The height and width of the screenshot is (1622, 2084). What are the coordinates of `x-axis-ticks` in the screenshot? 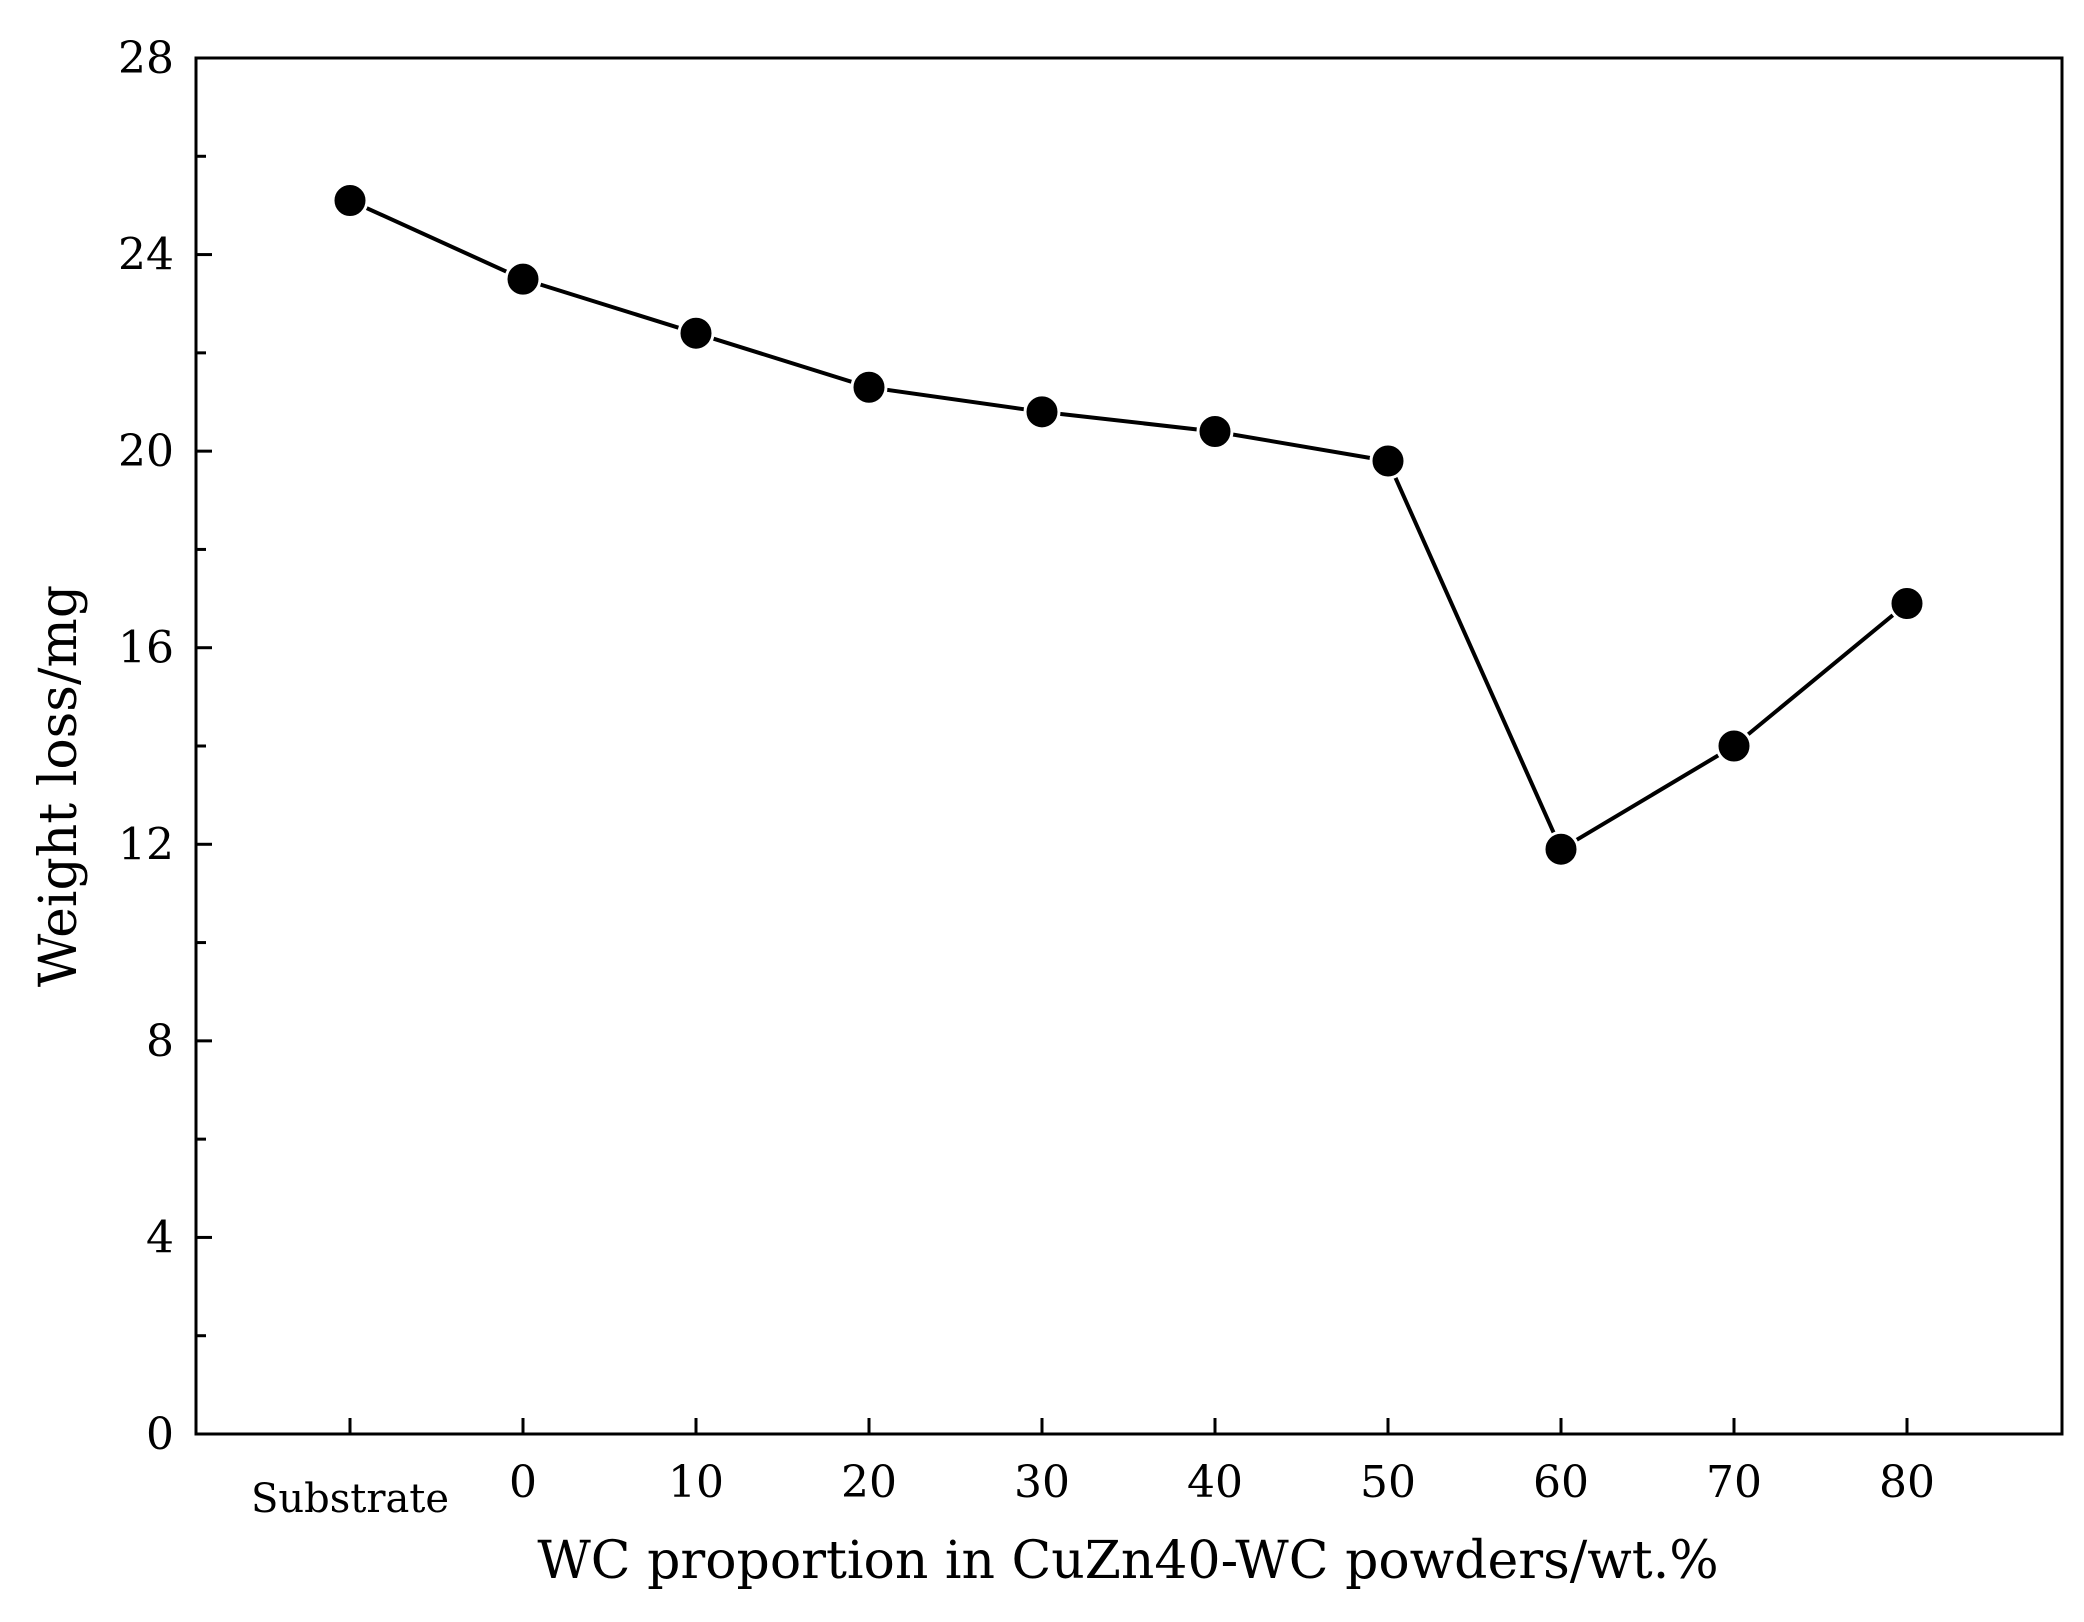 It's located at (1128, 1426).